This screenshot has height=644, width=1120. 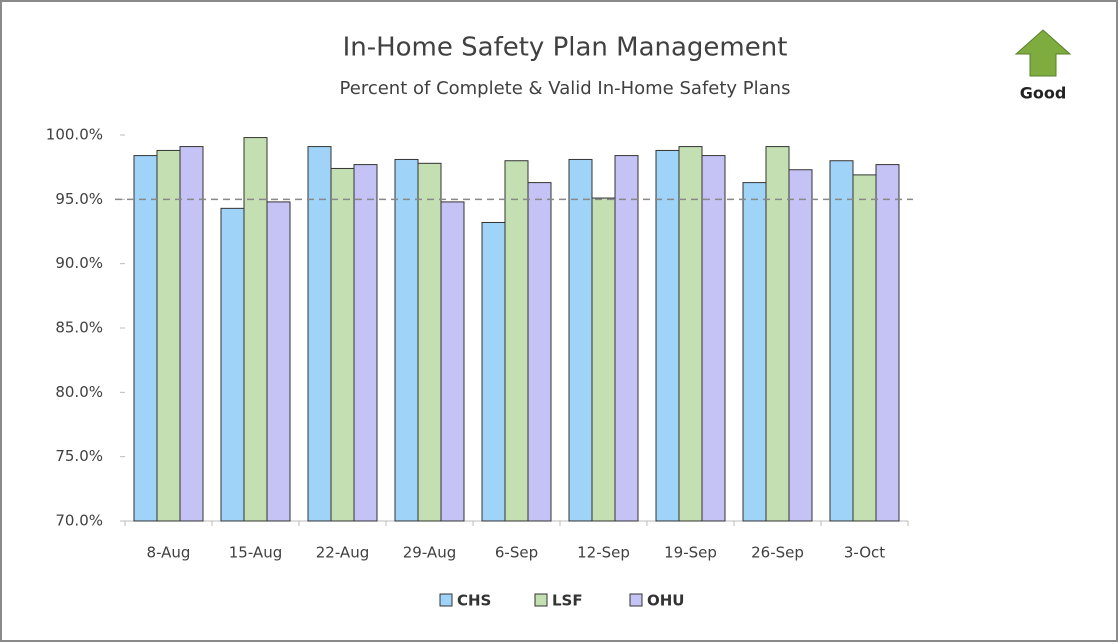 I want to click on x-tick-label: 26-Sep, so click(x=777, y=553).